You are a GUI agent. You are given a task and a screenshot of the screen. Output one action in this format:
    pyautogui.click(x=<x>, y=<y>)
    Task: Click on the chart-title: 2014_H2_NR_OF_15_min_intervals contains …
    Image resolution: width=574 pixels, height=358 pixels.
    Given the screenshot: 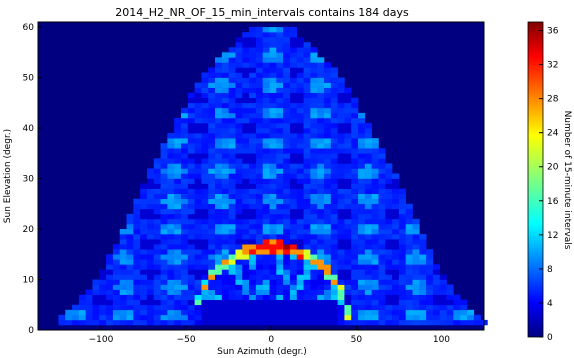 What is the action you would take?
    pyautogui.click(x=262, y=12)
    